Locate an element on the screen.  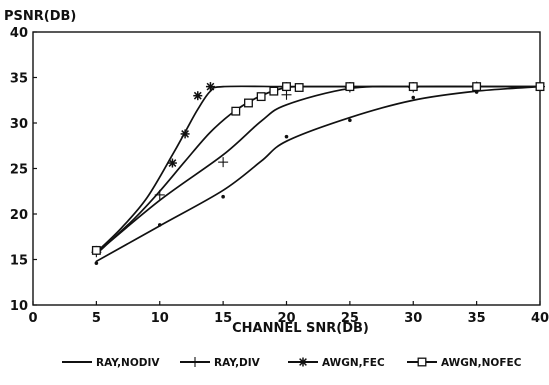
y-axis-label: PSNR(DB) is located at coordinates (40, 16).